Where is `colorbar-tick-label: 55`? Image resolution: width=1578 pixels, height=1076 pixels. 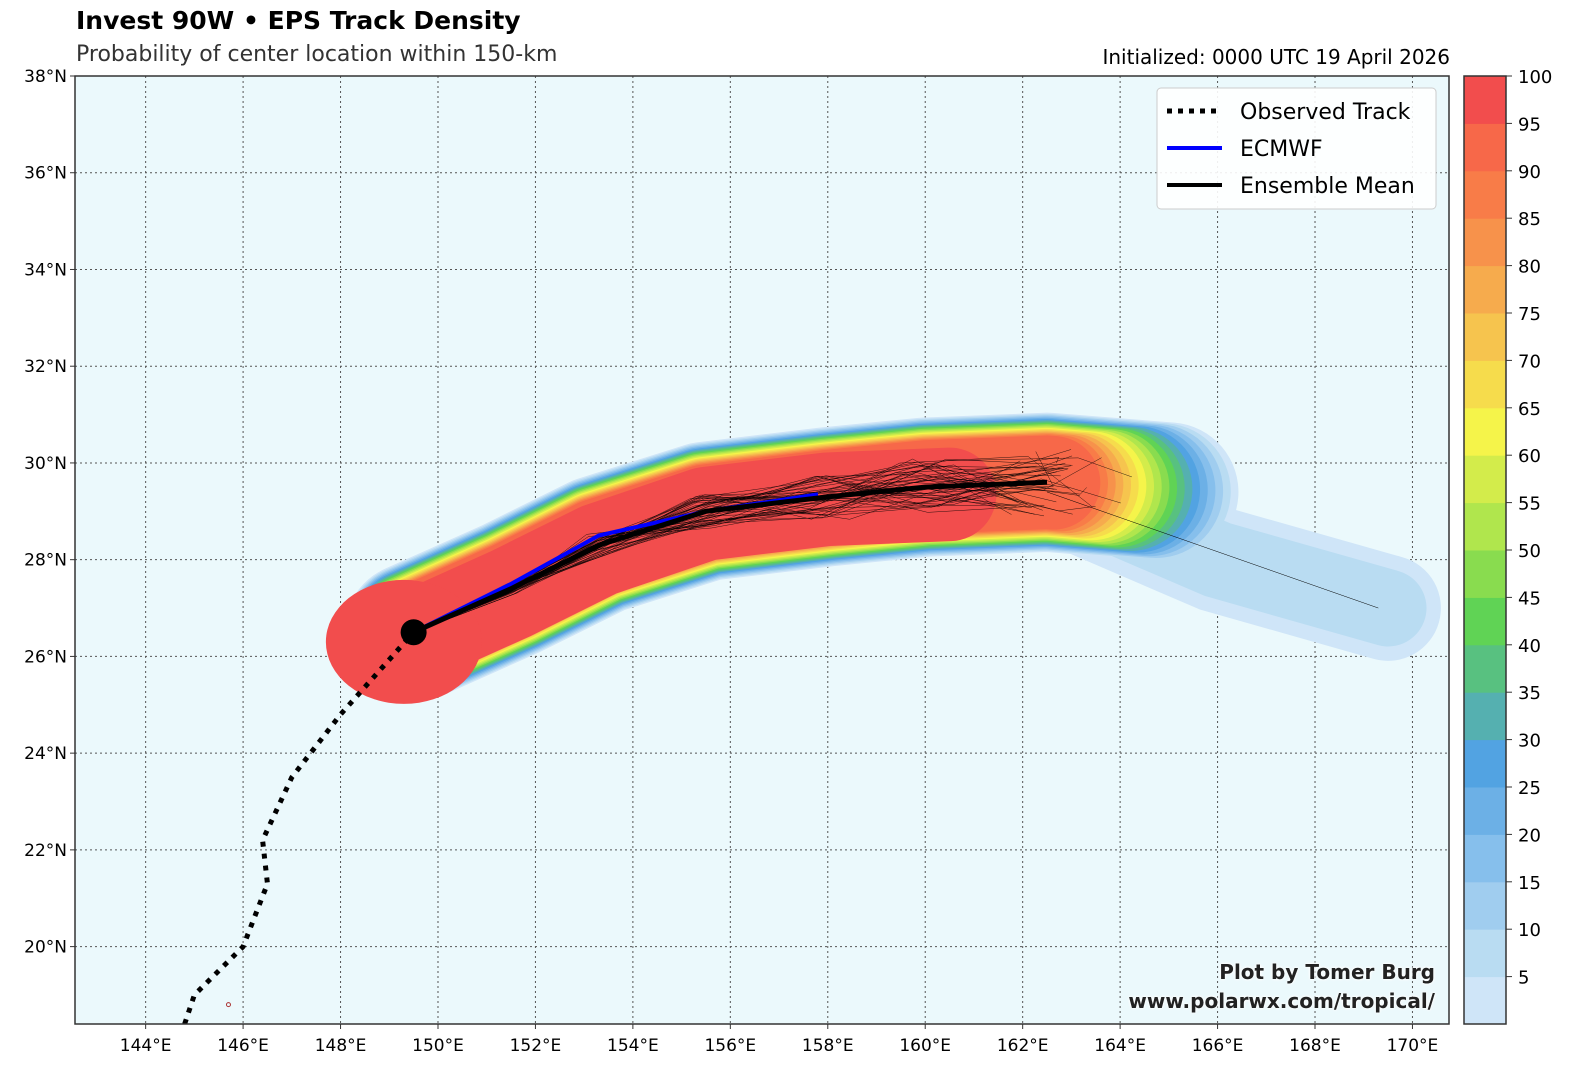
colorbar-tick-label: 55 is located at coordinates (1529, 504).